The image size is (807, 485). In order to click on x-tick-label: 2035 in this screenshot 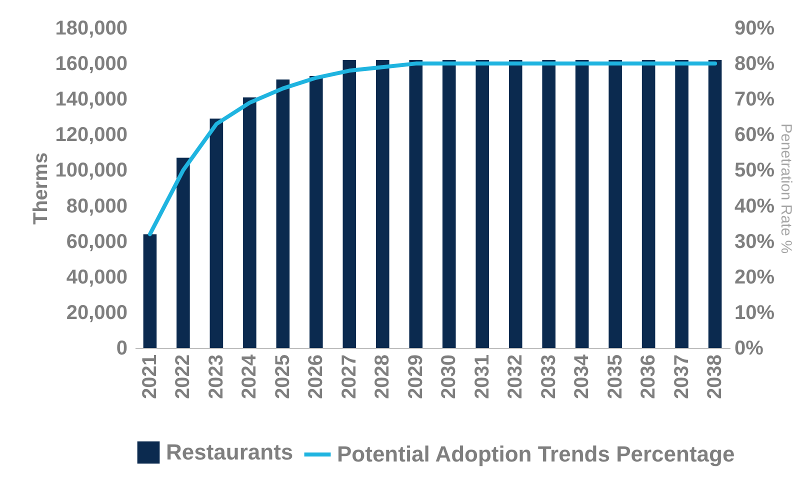, I will do `click(615, 376)`.